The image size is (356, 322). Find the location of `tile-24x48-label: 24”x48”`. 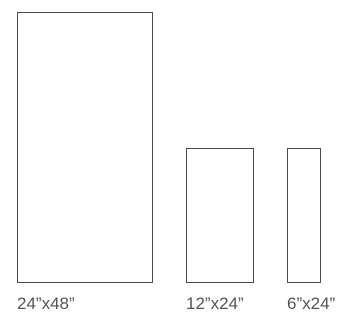

tile-24x48-label: 24”x48” is located at coordinates (46, 303).